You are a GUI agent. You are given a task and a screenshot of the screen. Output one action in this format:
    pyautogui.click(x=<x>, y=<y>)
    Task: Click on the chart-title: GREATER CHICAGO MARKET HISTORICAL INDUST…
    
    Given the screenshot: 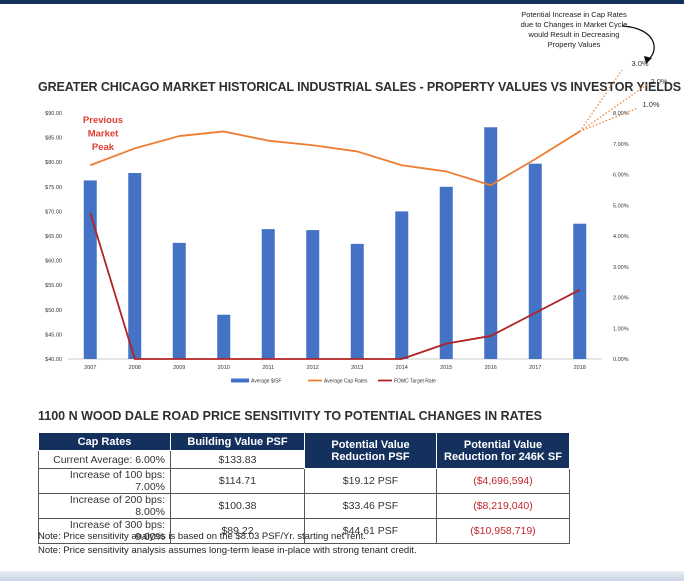 What is the action you would take?
    pyautogui.click(x=359, y=87)
    